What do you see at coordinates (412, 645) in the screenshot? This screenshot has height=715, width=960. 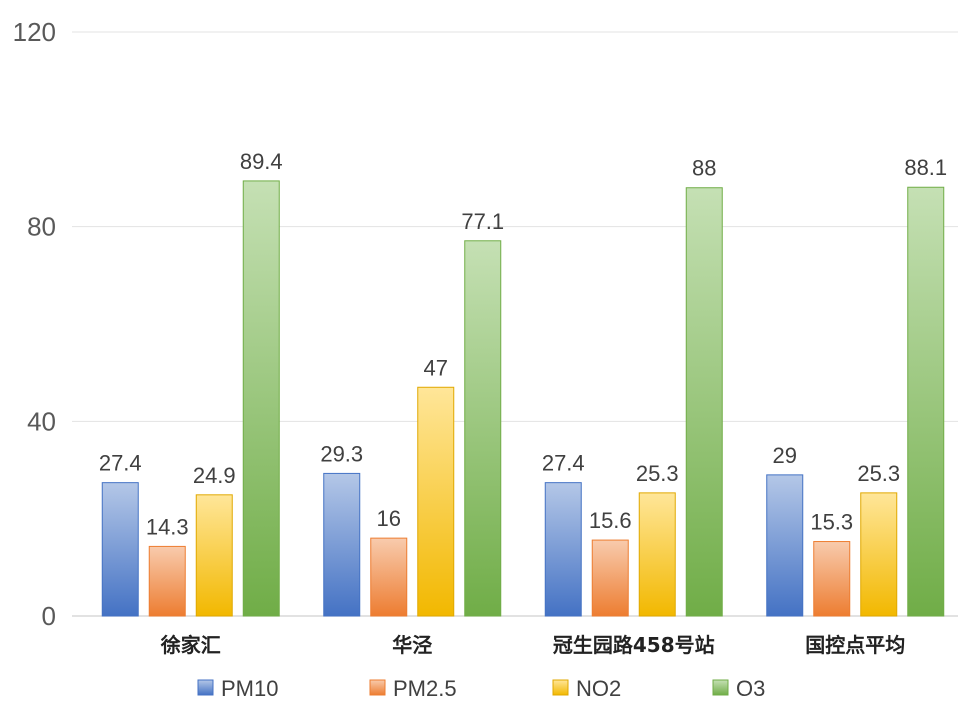 I see `x-category-label: 华泾` at bounding box center [412, 645].